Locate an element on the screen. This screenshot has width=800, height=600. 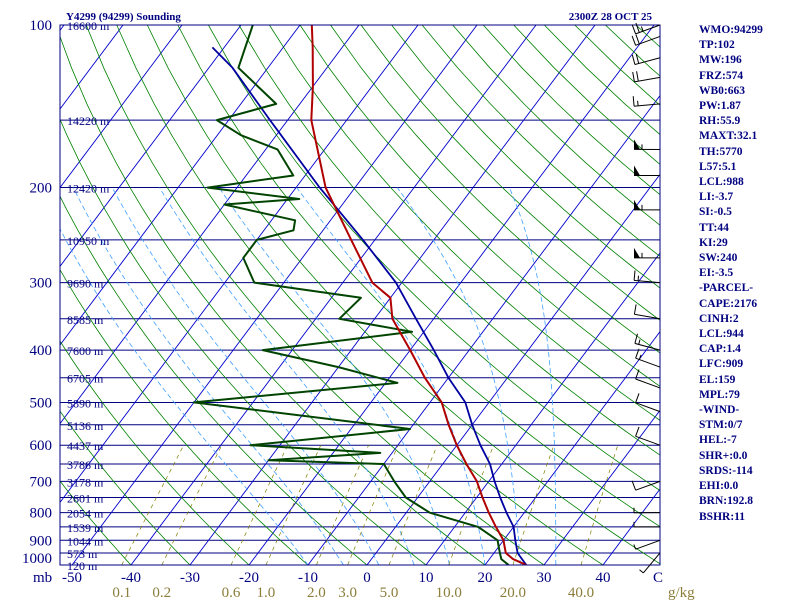
y-axis-unit-label: mb is located at coordinates (42, 578).